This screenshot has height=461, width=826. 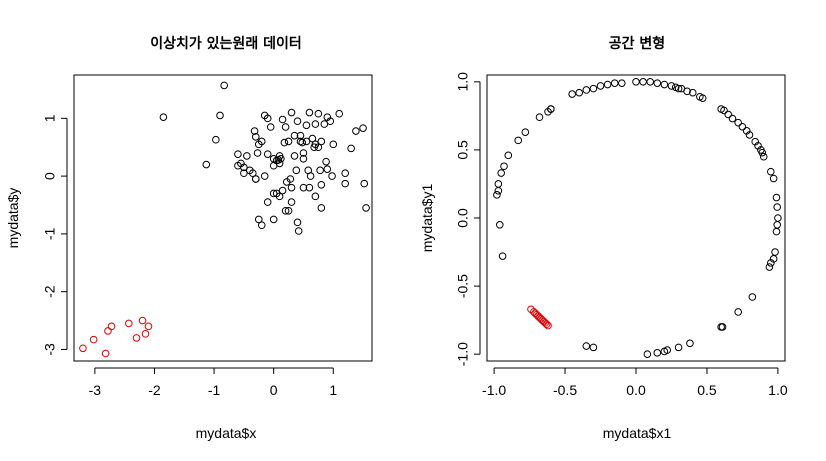 What do you see at coordinates (637, 43) in the screenshot?
I see `chart-title: 공간 변형` at bounding box center [637, 43].